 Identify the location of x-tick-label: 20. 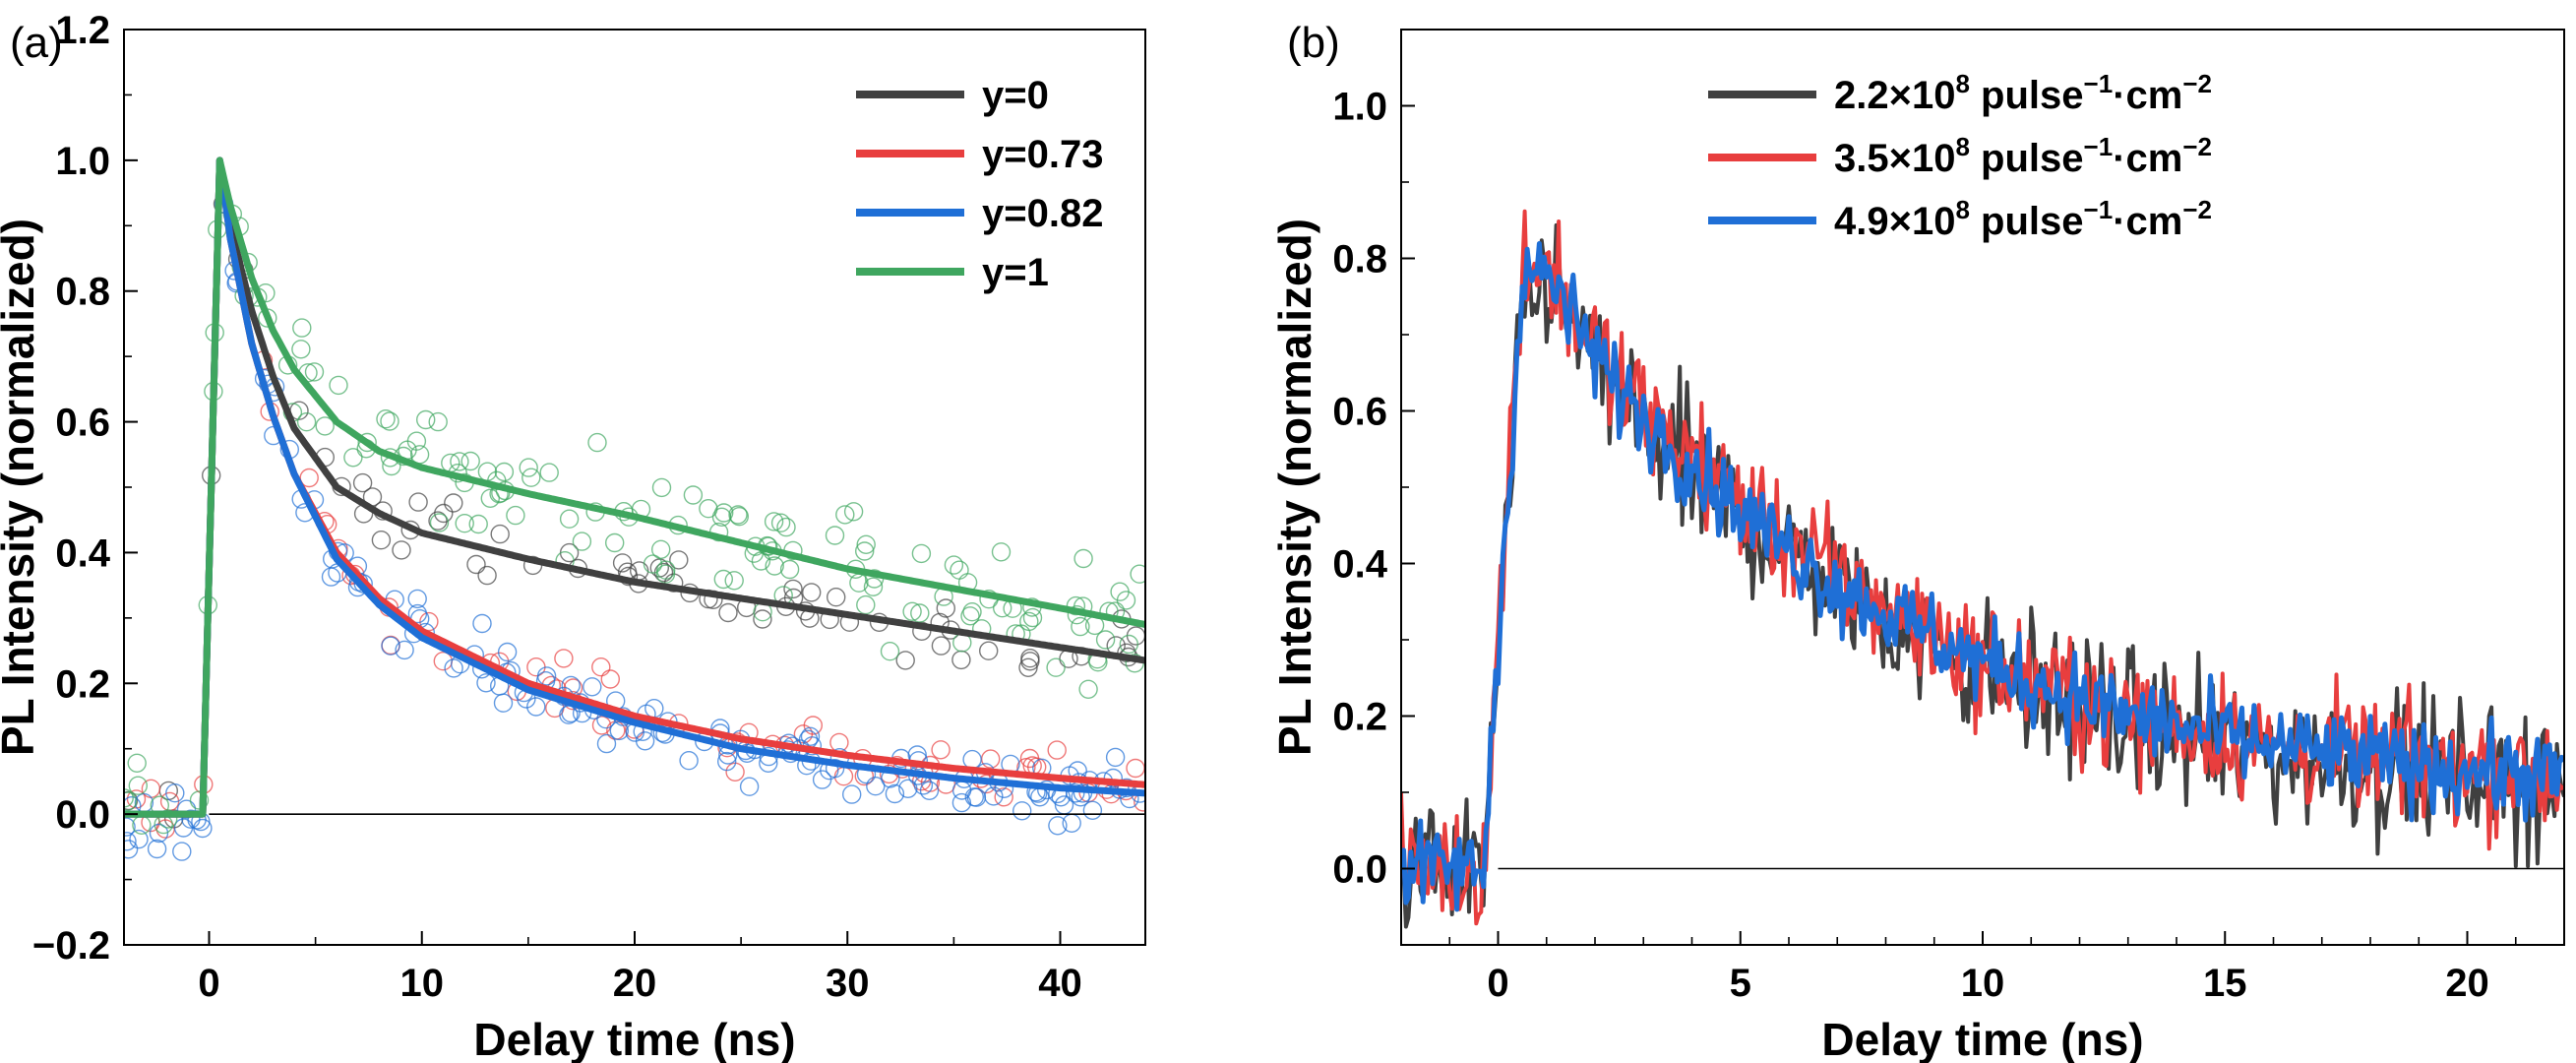
(2467, 983).